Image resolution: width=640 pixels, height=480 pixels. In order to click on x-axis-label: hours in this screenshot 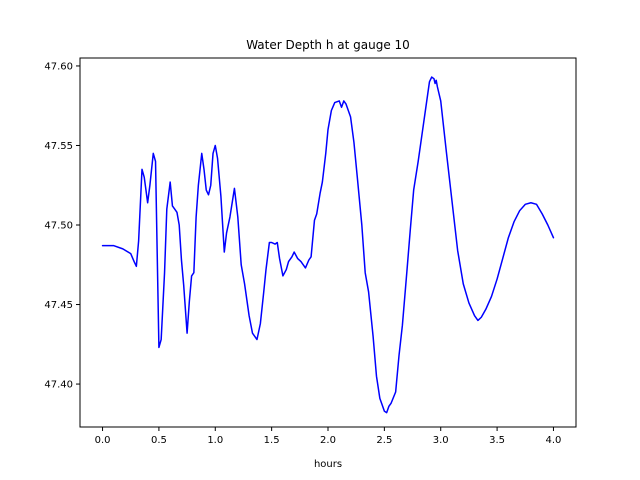, I will do `click(328, 464)`.